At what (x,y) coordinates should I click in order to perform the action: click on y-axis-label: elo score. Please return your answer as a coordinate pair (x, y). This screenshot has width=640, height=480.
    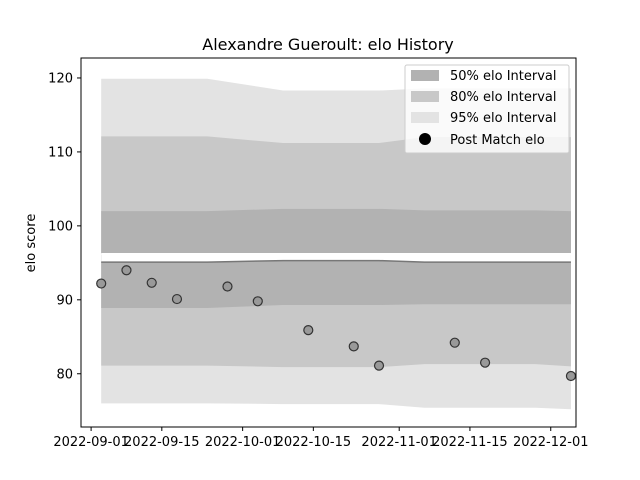
    Looking at the image, I should click on (31, 243).